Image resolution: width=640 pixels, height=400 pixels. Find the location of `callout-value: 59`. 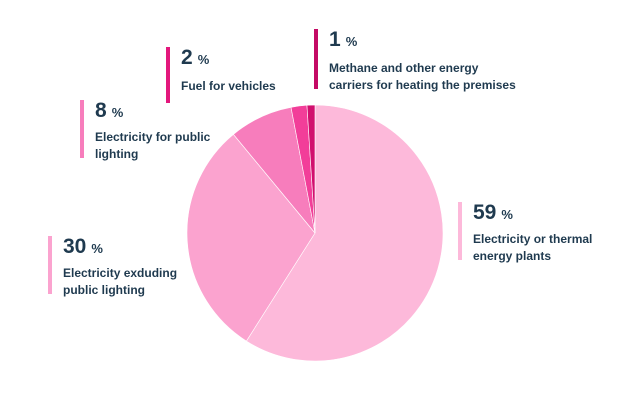

callout-value: 59 is located at coordinates (485, 212).